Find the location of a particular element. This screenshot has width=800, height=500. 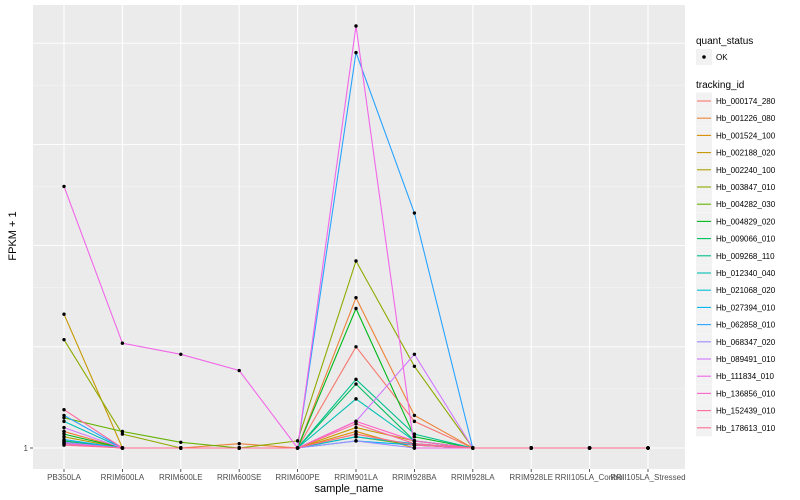

legend-label: Hb_009268_110 is located at coordinates (745, 256).